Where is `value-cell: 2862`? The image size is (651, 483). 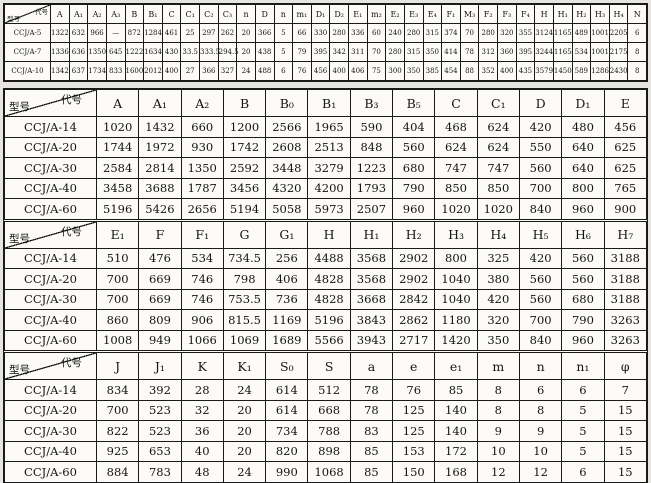
value-cell: 2862 is located at coordinates (414, 320).